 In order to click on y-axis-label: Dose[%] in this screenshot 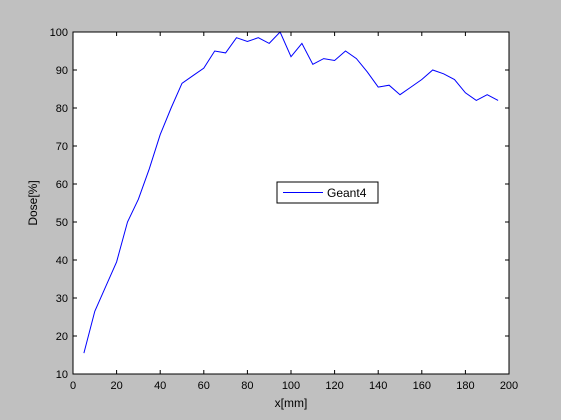, I will do `click(33, 202)`.